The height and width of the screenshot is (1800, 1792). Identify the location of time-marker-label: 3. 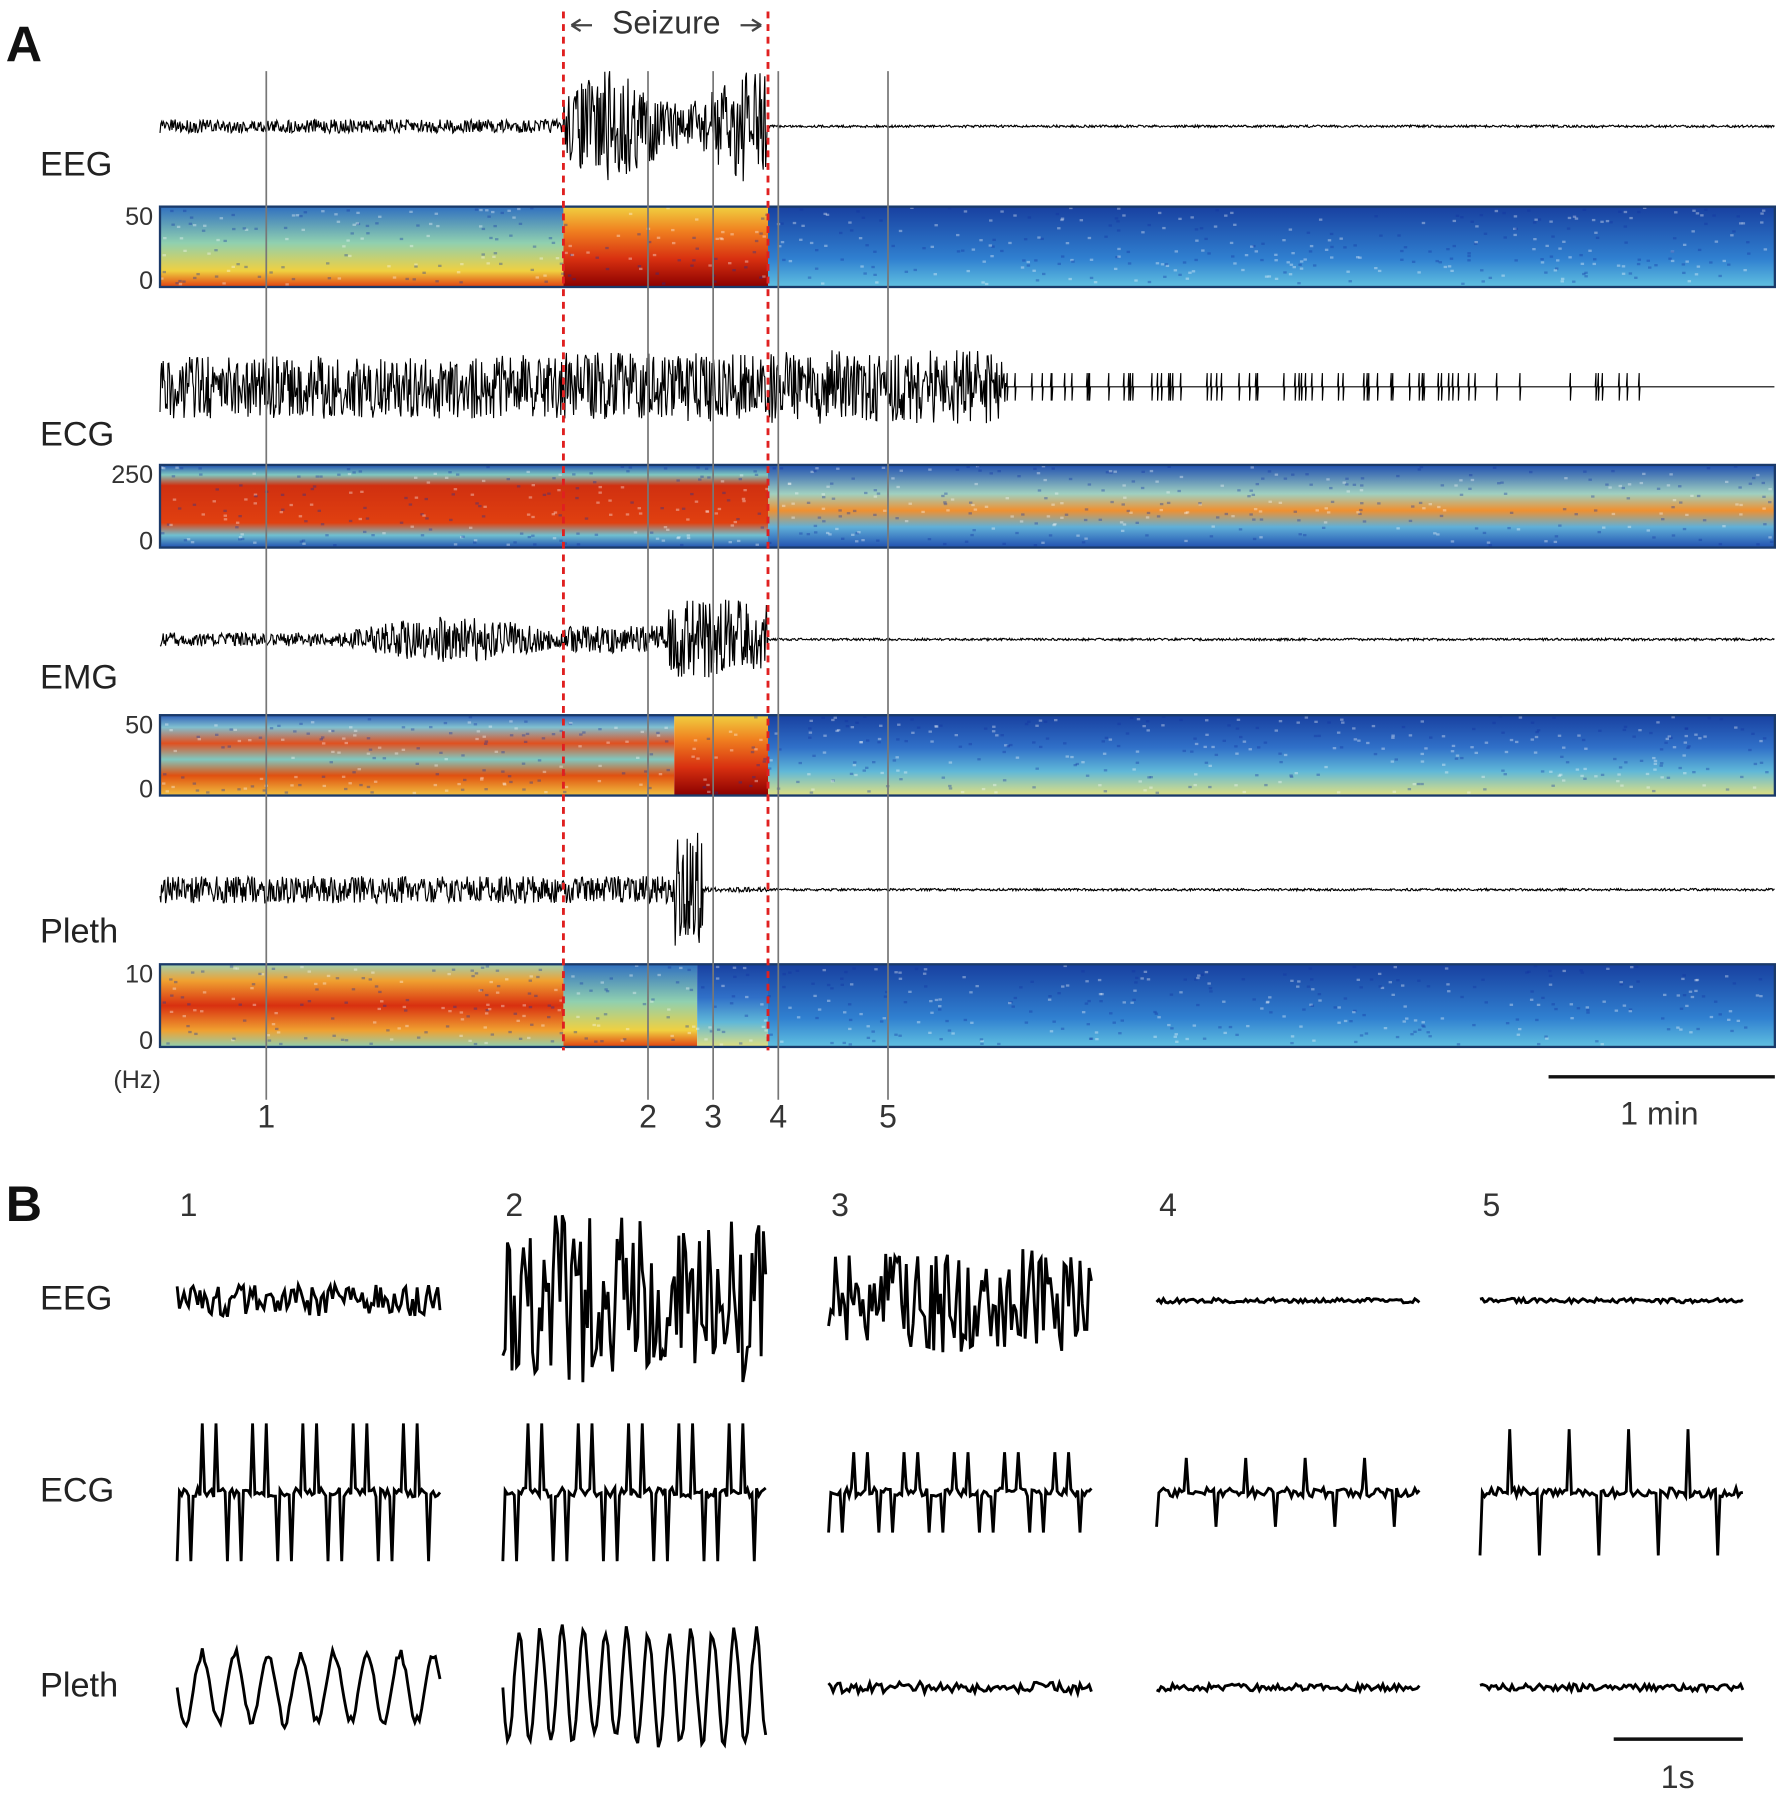
(713, 1117).